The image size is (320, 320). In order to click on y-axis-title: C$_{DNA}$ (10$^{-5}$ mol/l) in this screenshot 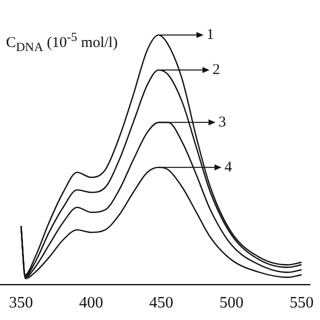, I will do `click(62, 42)`.